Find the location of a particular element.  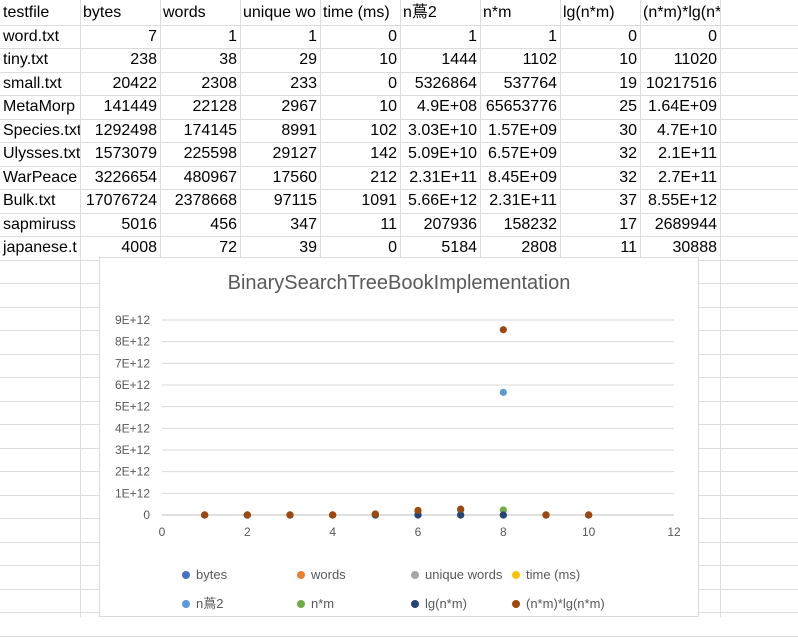

legend-item: words is located at coordinates (321, 575).